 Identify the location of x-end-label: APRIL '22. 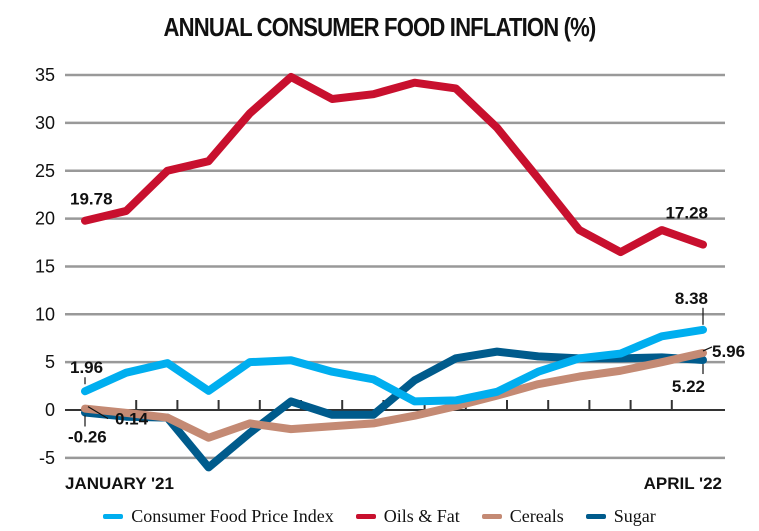
(683, 483).